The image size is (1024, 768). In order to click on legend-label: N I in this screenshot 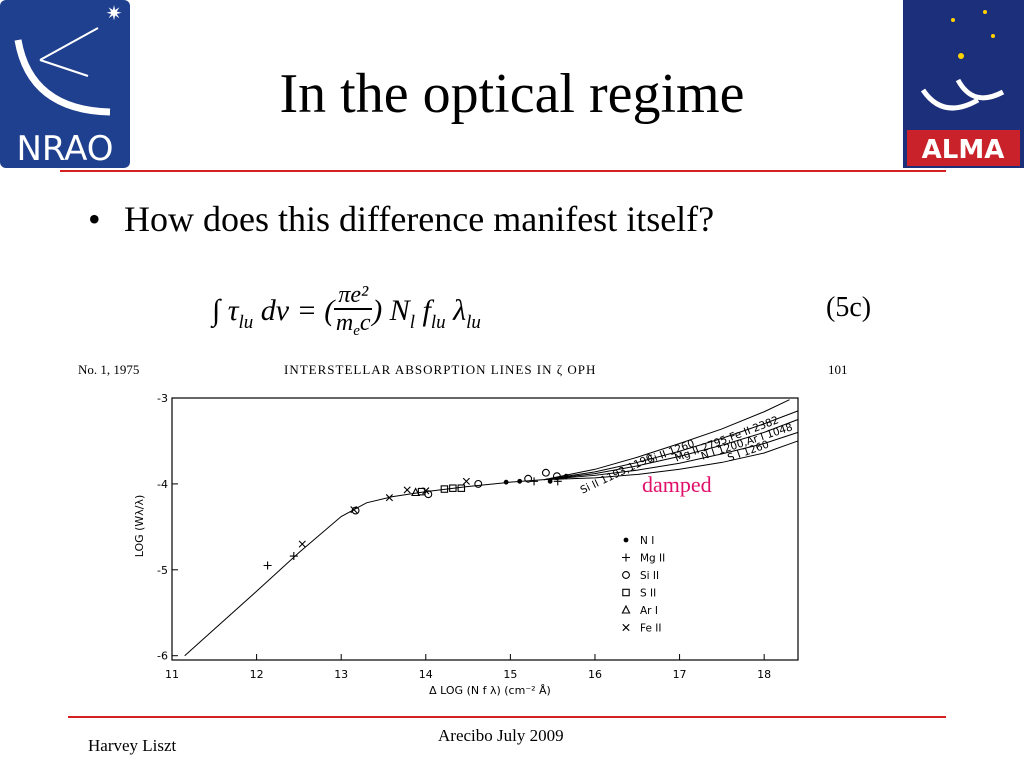, I will do `click(647, 541)`.